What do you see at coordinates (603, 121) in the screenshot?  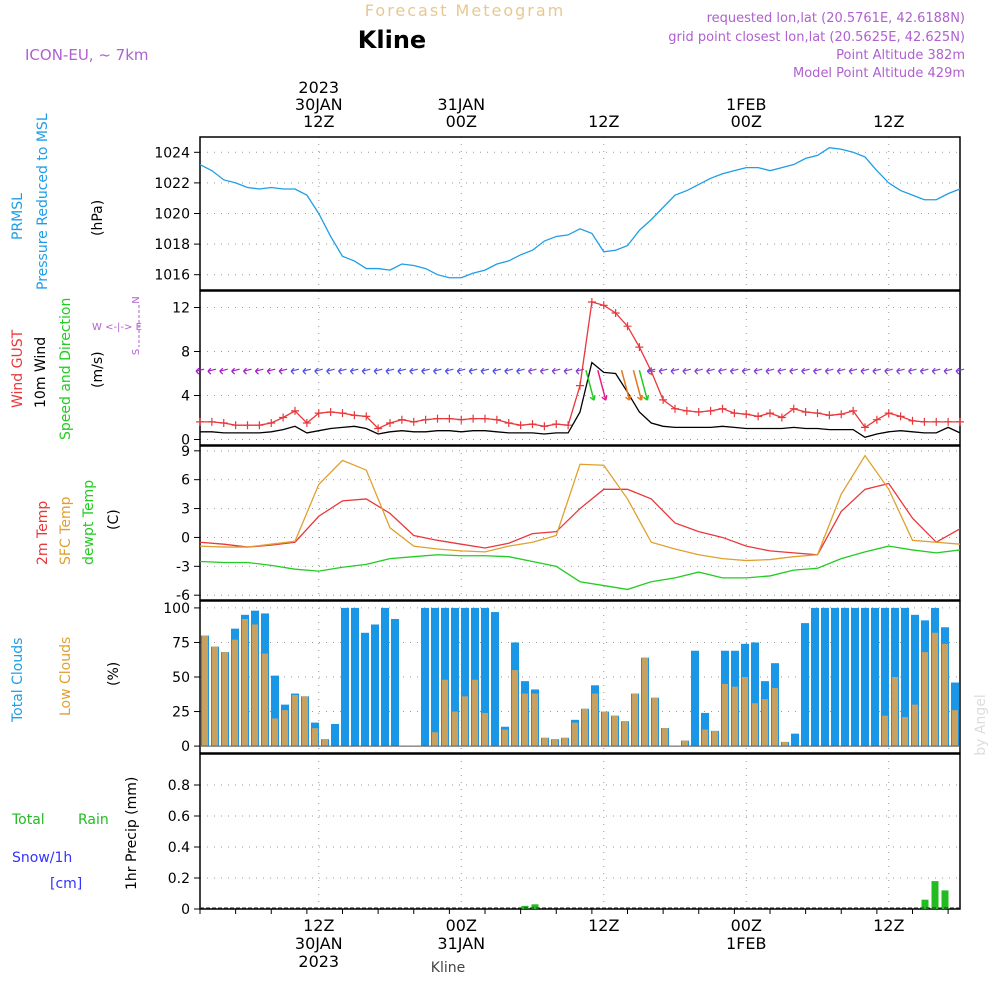 I see `top-hour-label: 12Z` at bounding box center [603, 121].